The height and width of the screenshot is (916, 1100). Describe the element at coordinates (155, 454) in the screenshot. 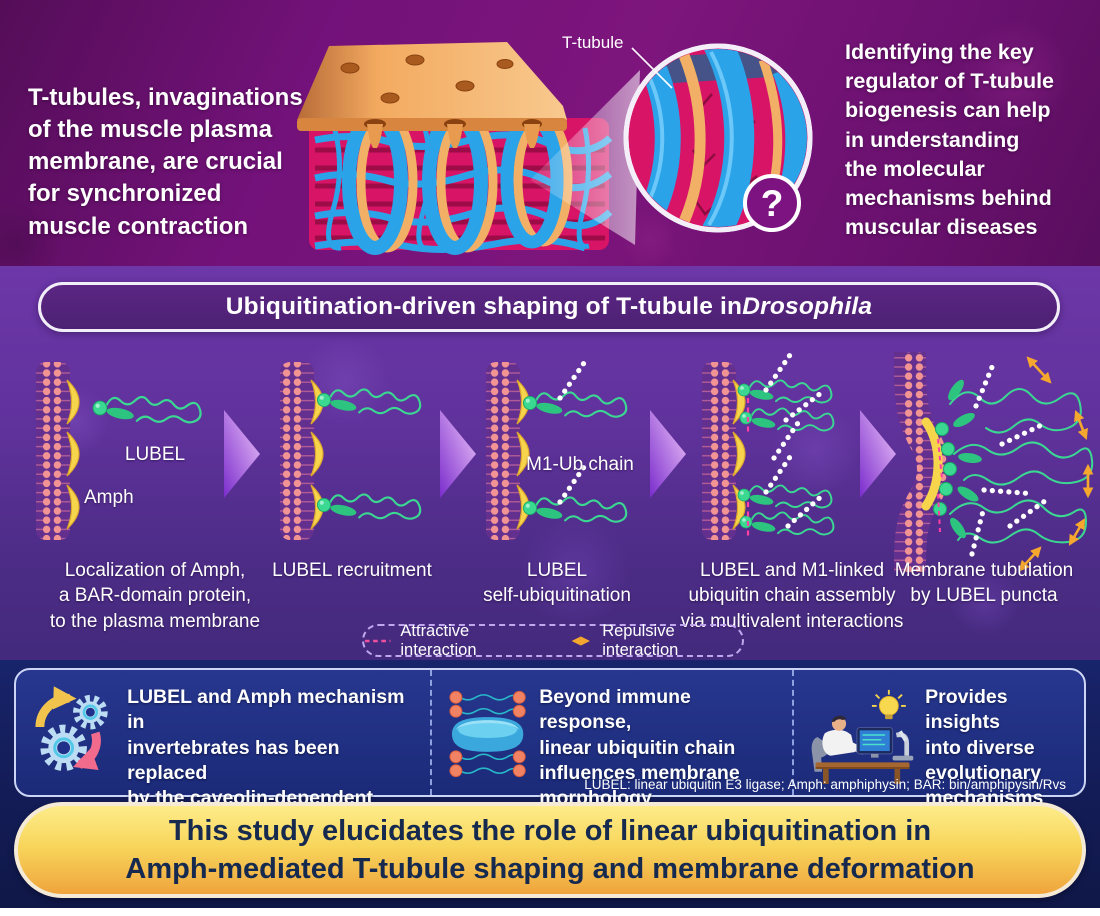

I see `lubel-label: LUBEL` at that location.